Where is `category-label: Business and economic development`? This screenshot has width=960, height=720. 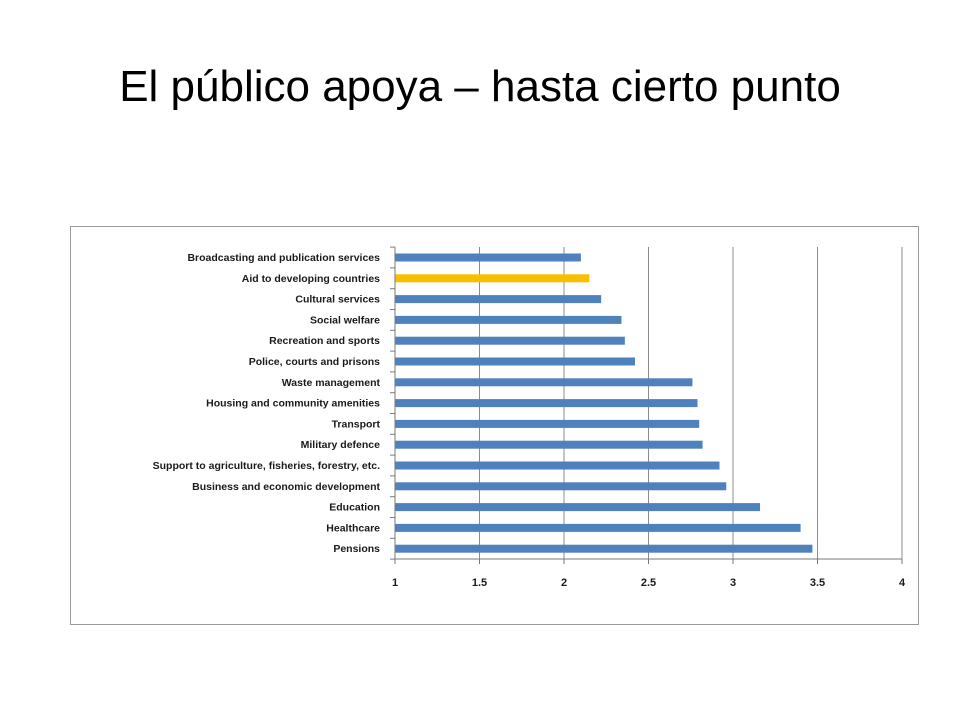
category-label: Business and economic development is located at coordinates (286, 487).